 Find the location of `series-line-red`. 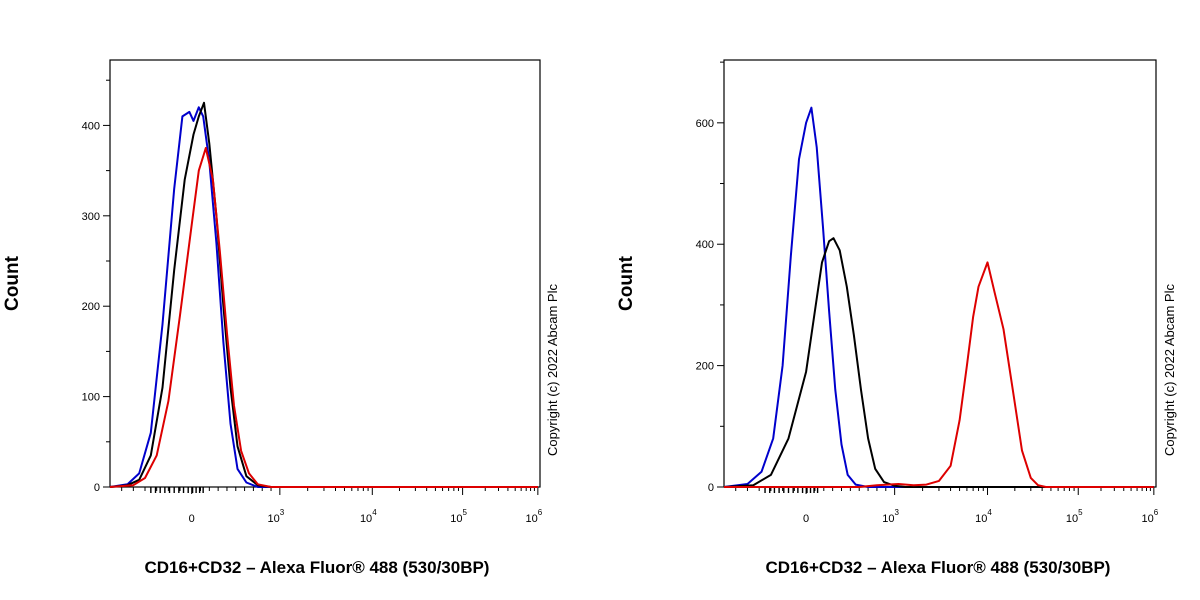

series-line-red is located at coordinates (939, 374).